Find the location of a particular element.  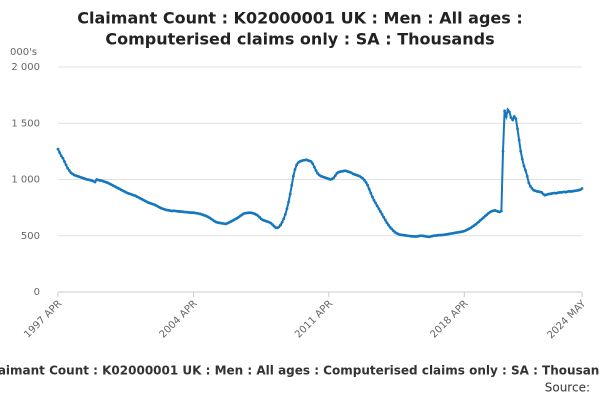

x-tick-label: 2004 APR is located at coordinates (179, 319).